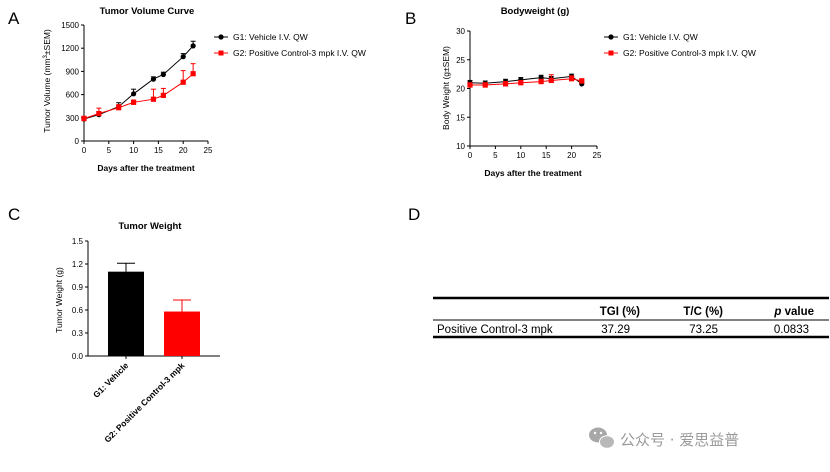 The width and height of the screenshot is (830, 472). Describe the element at coordinates (679, 440) in the screenshot. I see `watermark-text: 公众号 · 爱思益普` at that location.